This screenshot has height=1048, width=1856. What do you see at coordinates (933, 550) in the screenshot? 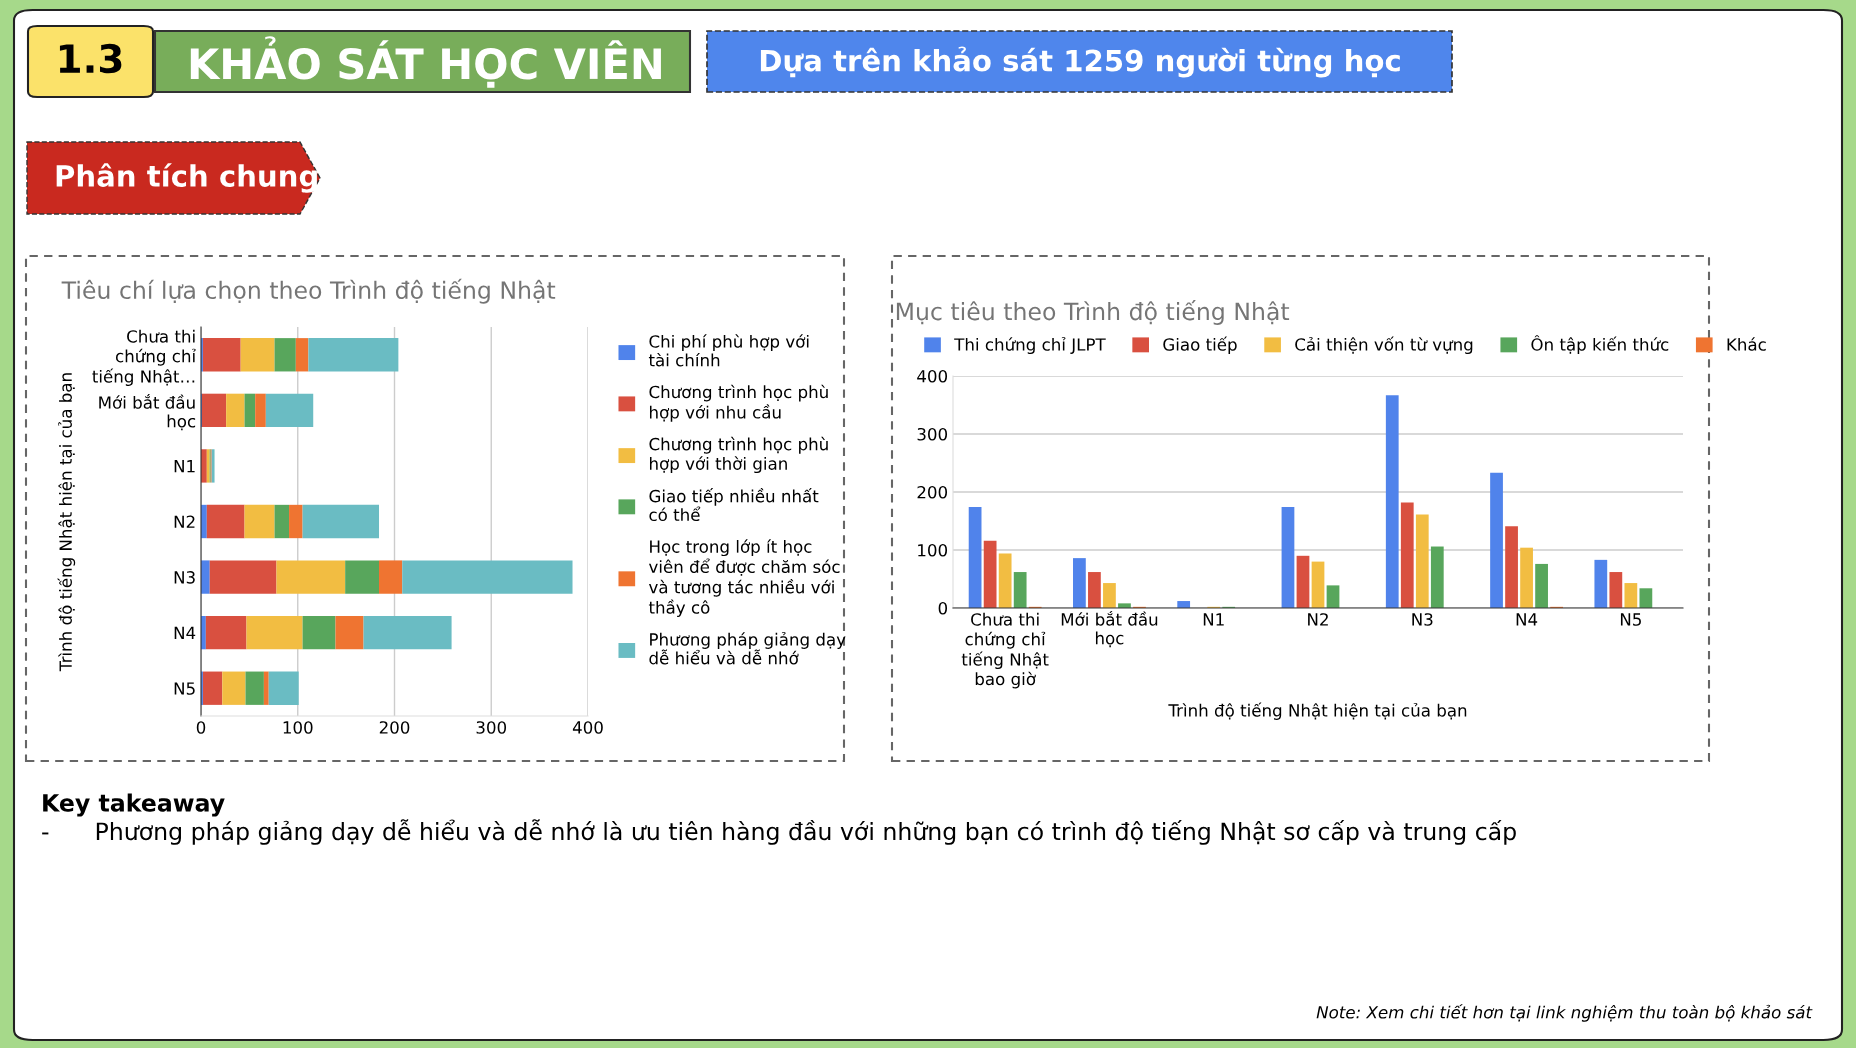
I see `y-tick-label: 100` at bounding box center [933, 550].